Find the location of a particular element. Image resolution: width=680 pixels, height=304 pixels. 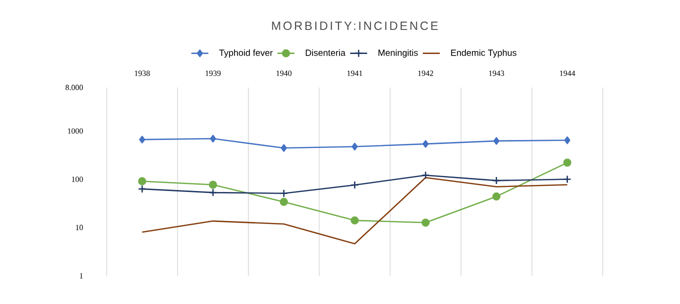

legend-label: Disenteria is located at coordinates (326, 52).